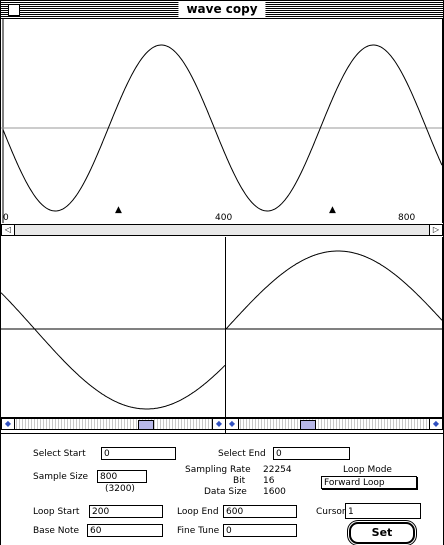 The image size is (444, 545). I want to click on loop-end-zoom-waveform, so click(334, 290).